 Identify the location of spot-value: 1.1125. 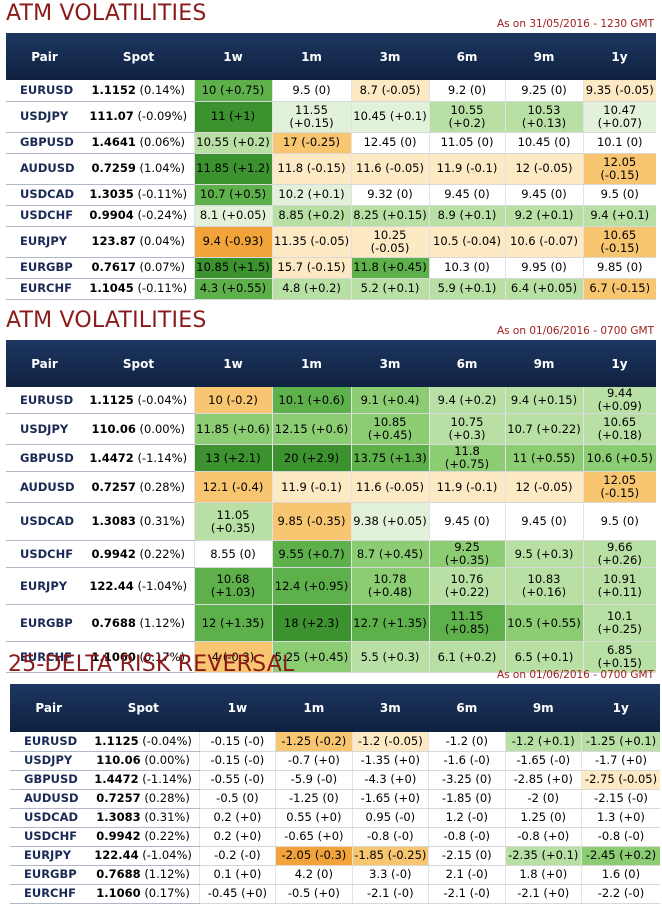
(116, 740).